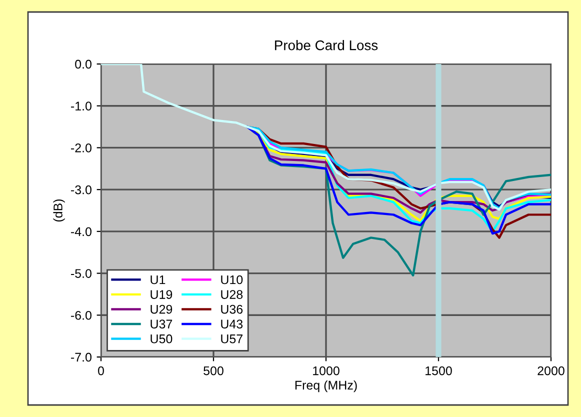 The height and width of the screenshot is (417, 581). What do you see at coordinates (161, 324) in the screenshot?
I see `legend-label: U37` at bounding box center [161, 324].